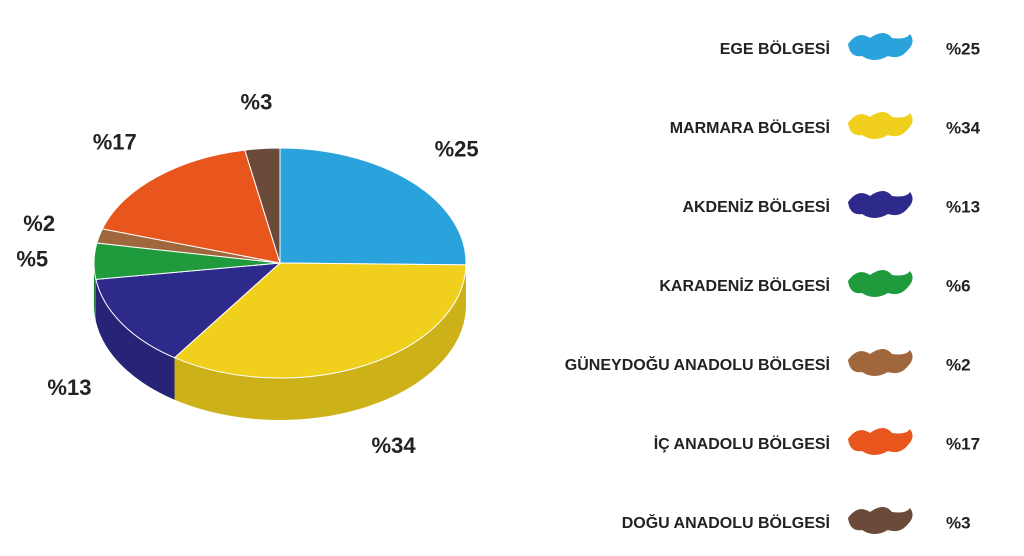 The width and height of the screenshot is (1024, 556). I want to click on legend-value: %25, so click(963, 48).